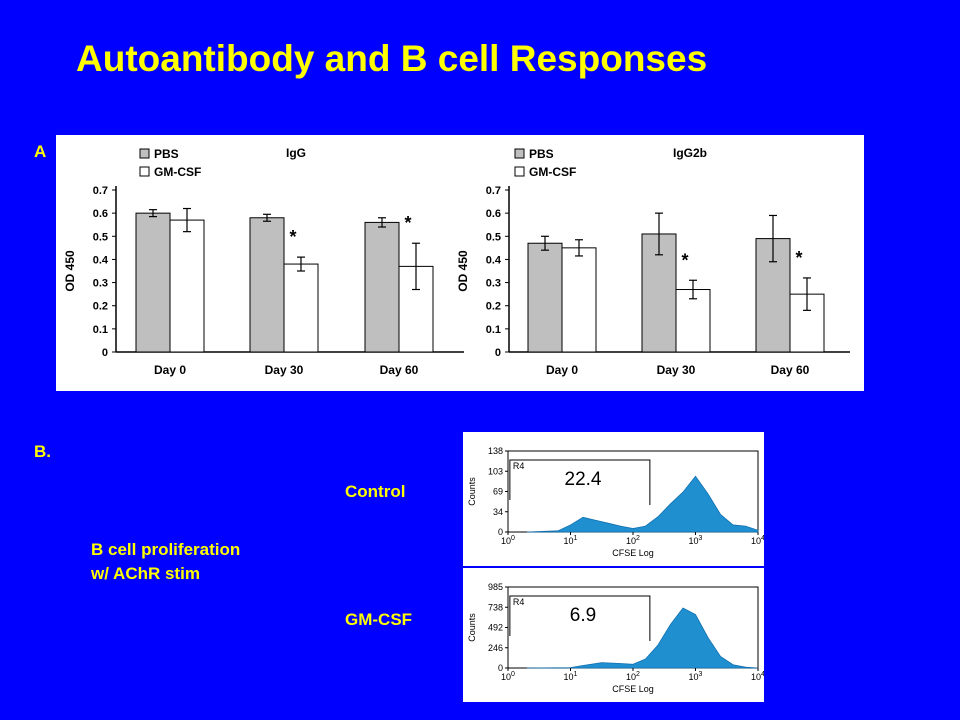 The height and width of the screenshot is (720, 960). What do you see at coordinates (101, 260) in the screenshot?
I see `y-tick-label: 0.4` at bounding box center [101, 260].